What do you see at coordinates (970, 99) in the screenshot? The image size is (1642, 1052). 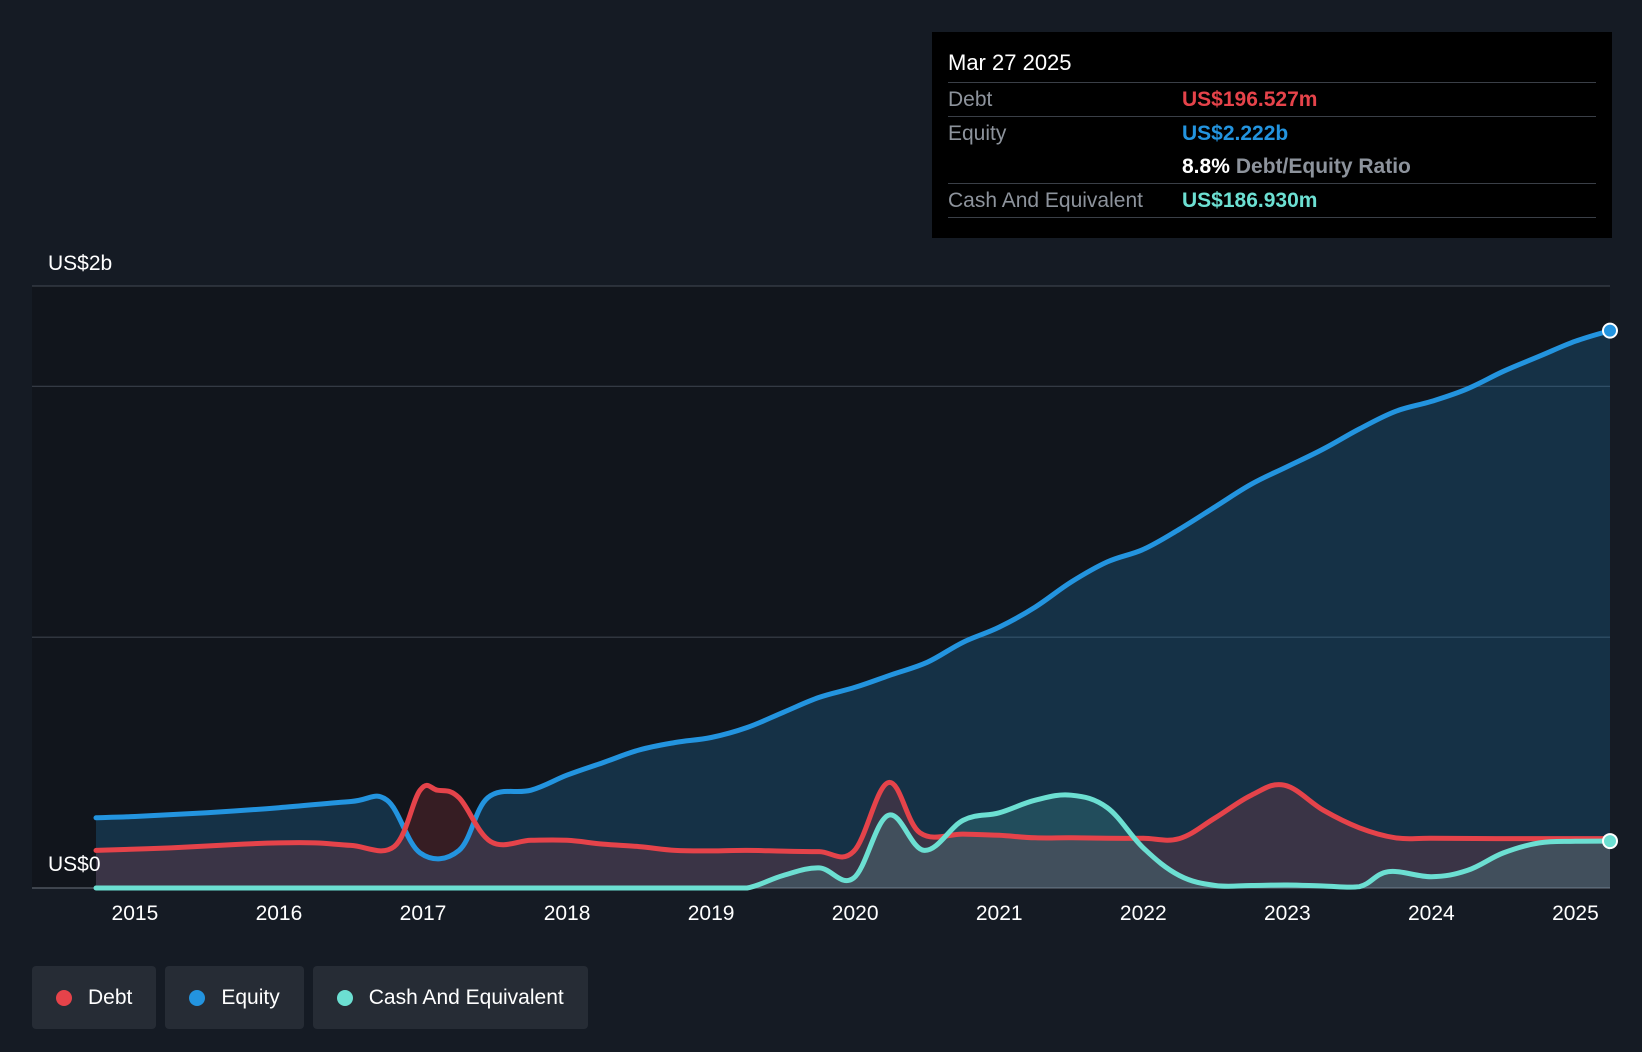 I see `tooltip-debt-label: Debt` at bounding box center [970, 99].